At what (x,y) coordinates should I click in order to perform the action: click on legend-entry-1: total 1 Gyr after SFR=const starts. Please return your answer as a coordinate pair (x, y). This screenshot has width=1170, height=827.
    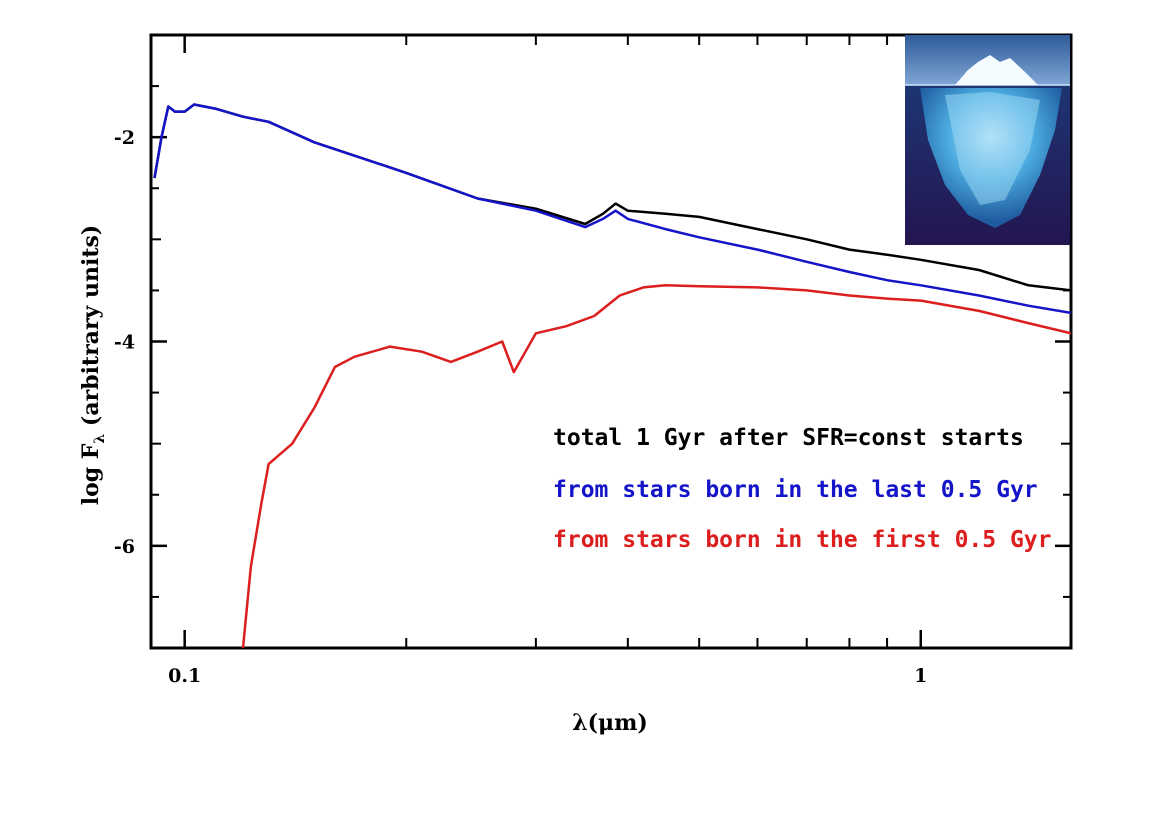
    Looking at the image, I should click on (788, 438).